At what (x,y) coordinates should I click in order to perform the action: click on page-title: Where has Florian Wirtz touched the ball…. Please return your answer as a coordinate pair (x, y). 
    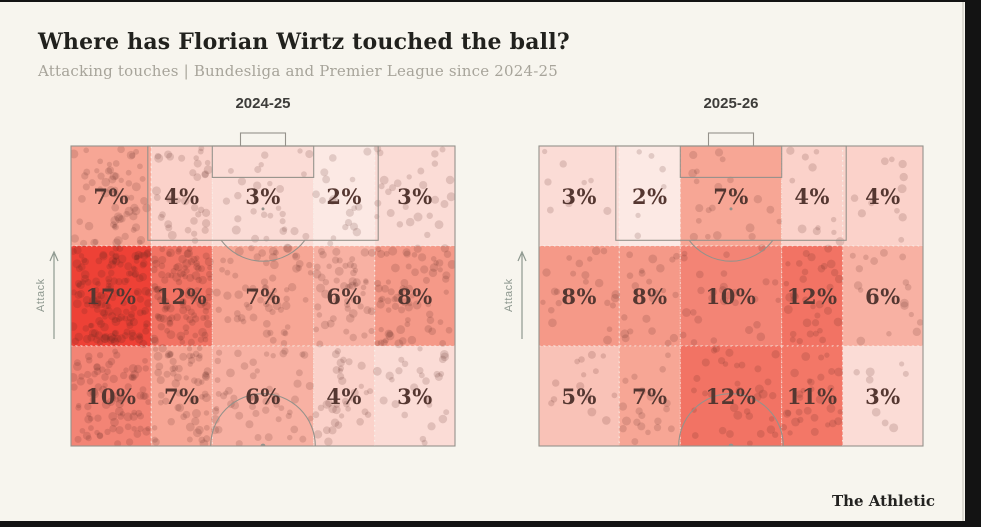
    Looking at the image, I should click on (304, 42).